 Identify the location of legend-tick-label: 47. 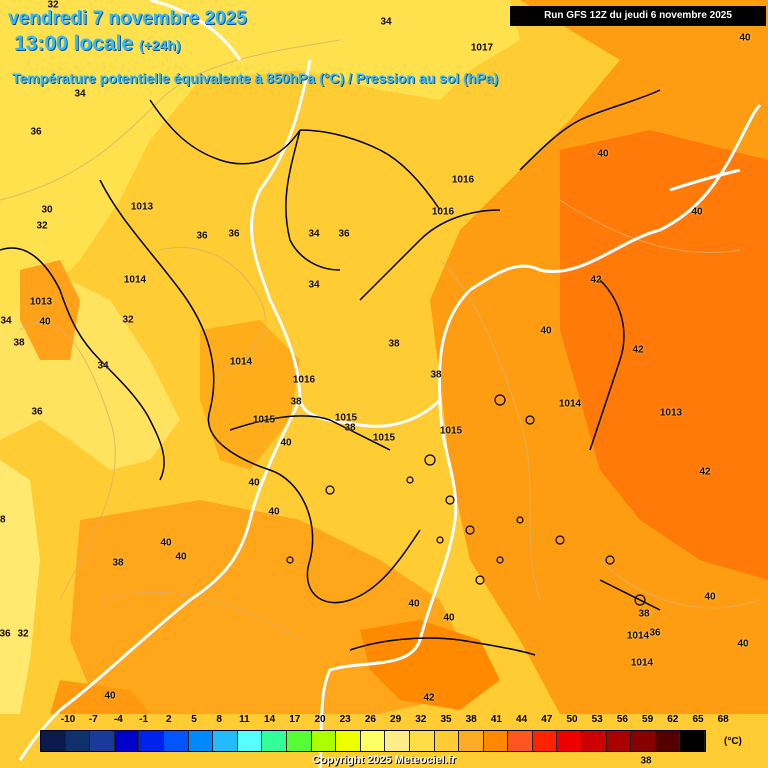
(547, 719).